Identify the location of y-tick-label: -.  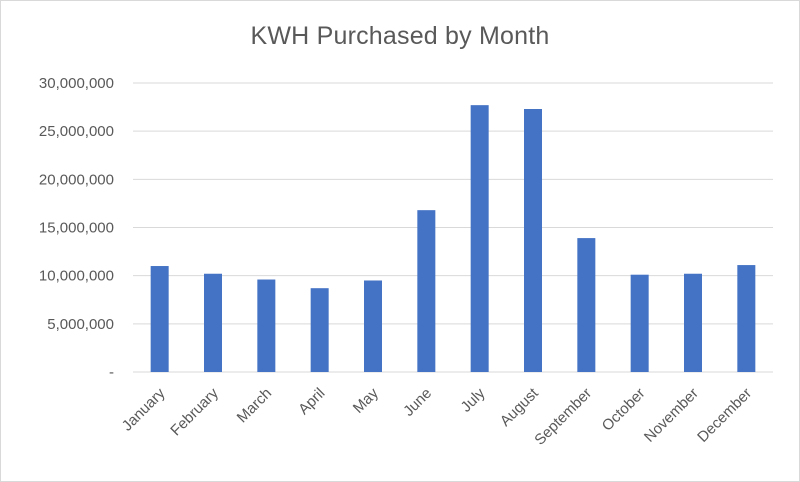
(111, 372).